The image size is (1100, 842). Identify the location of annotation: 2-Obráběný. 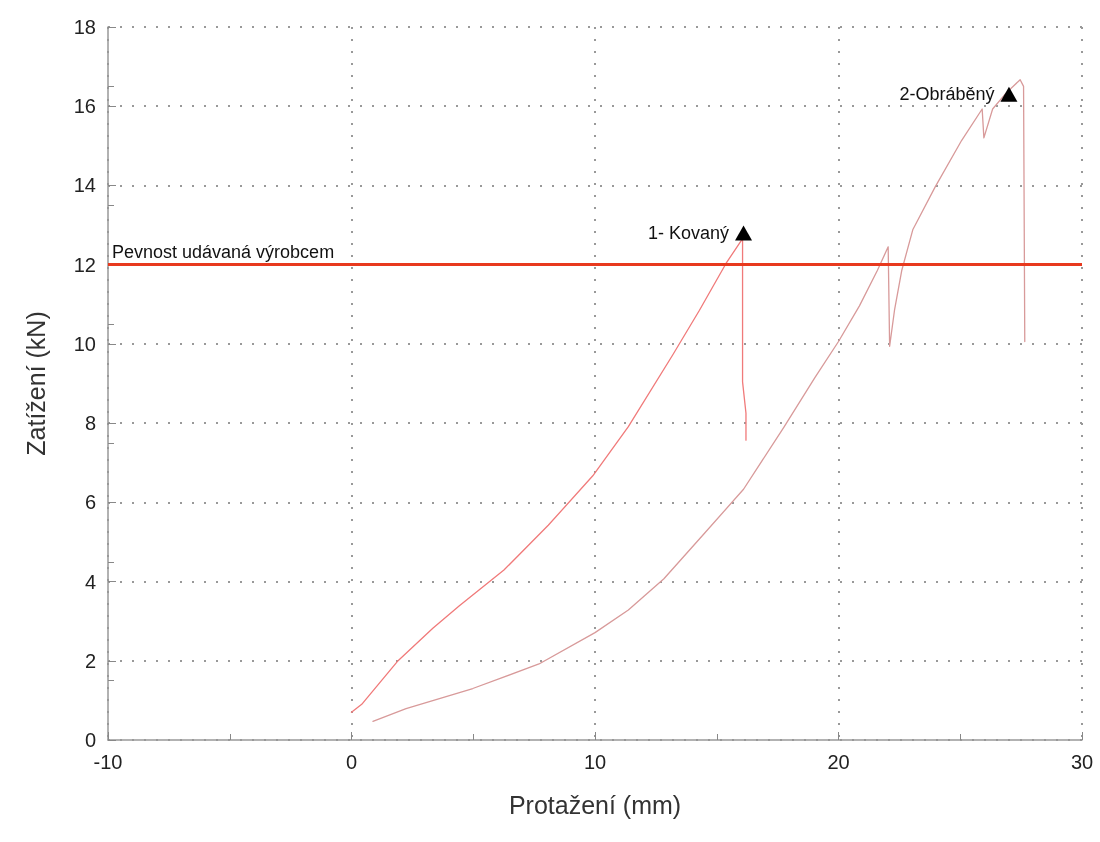
(947, 94).